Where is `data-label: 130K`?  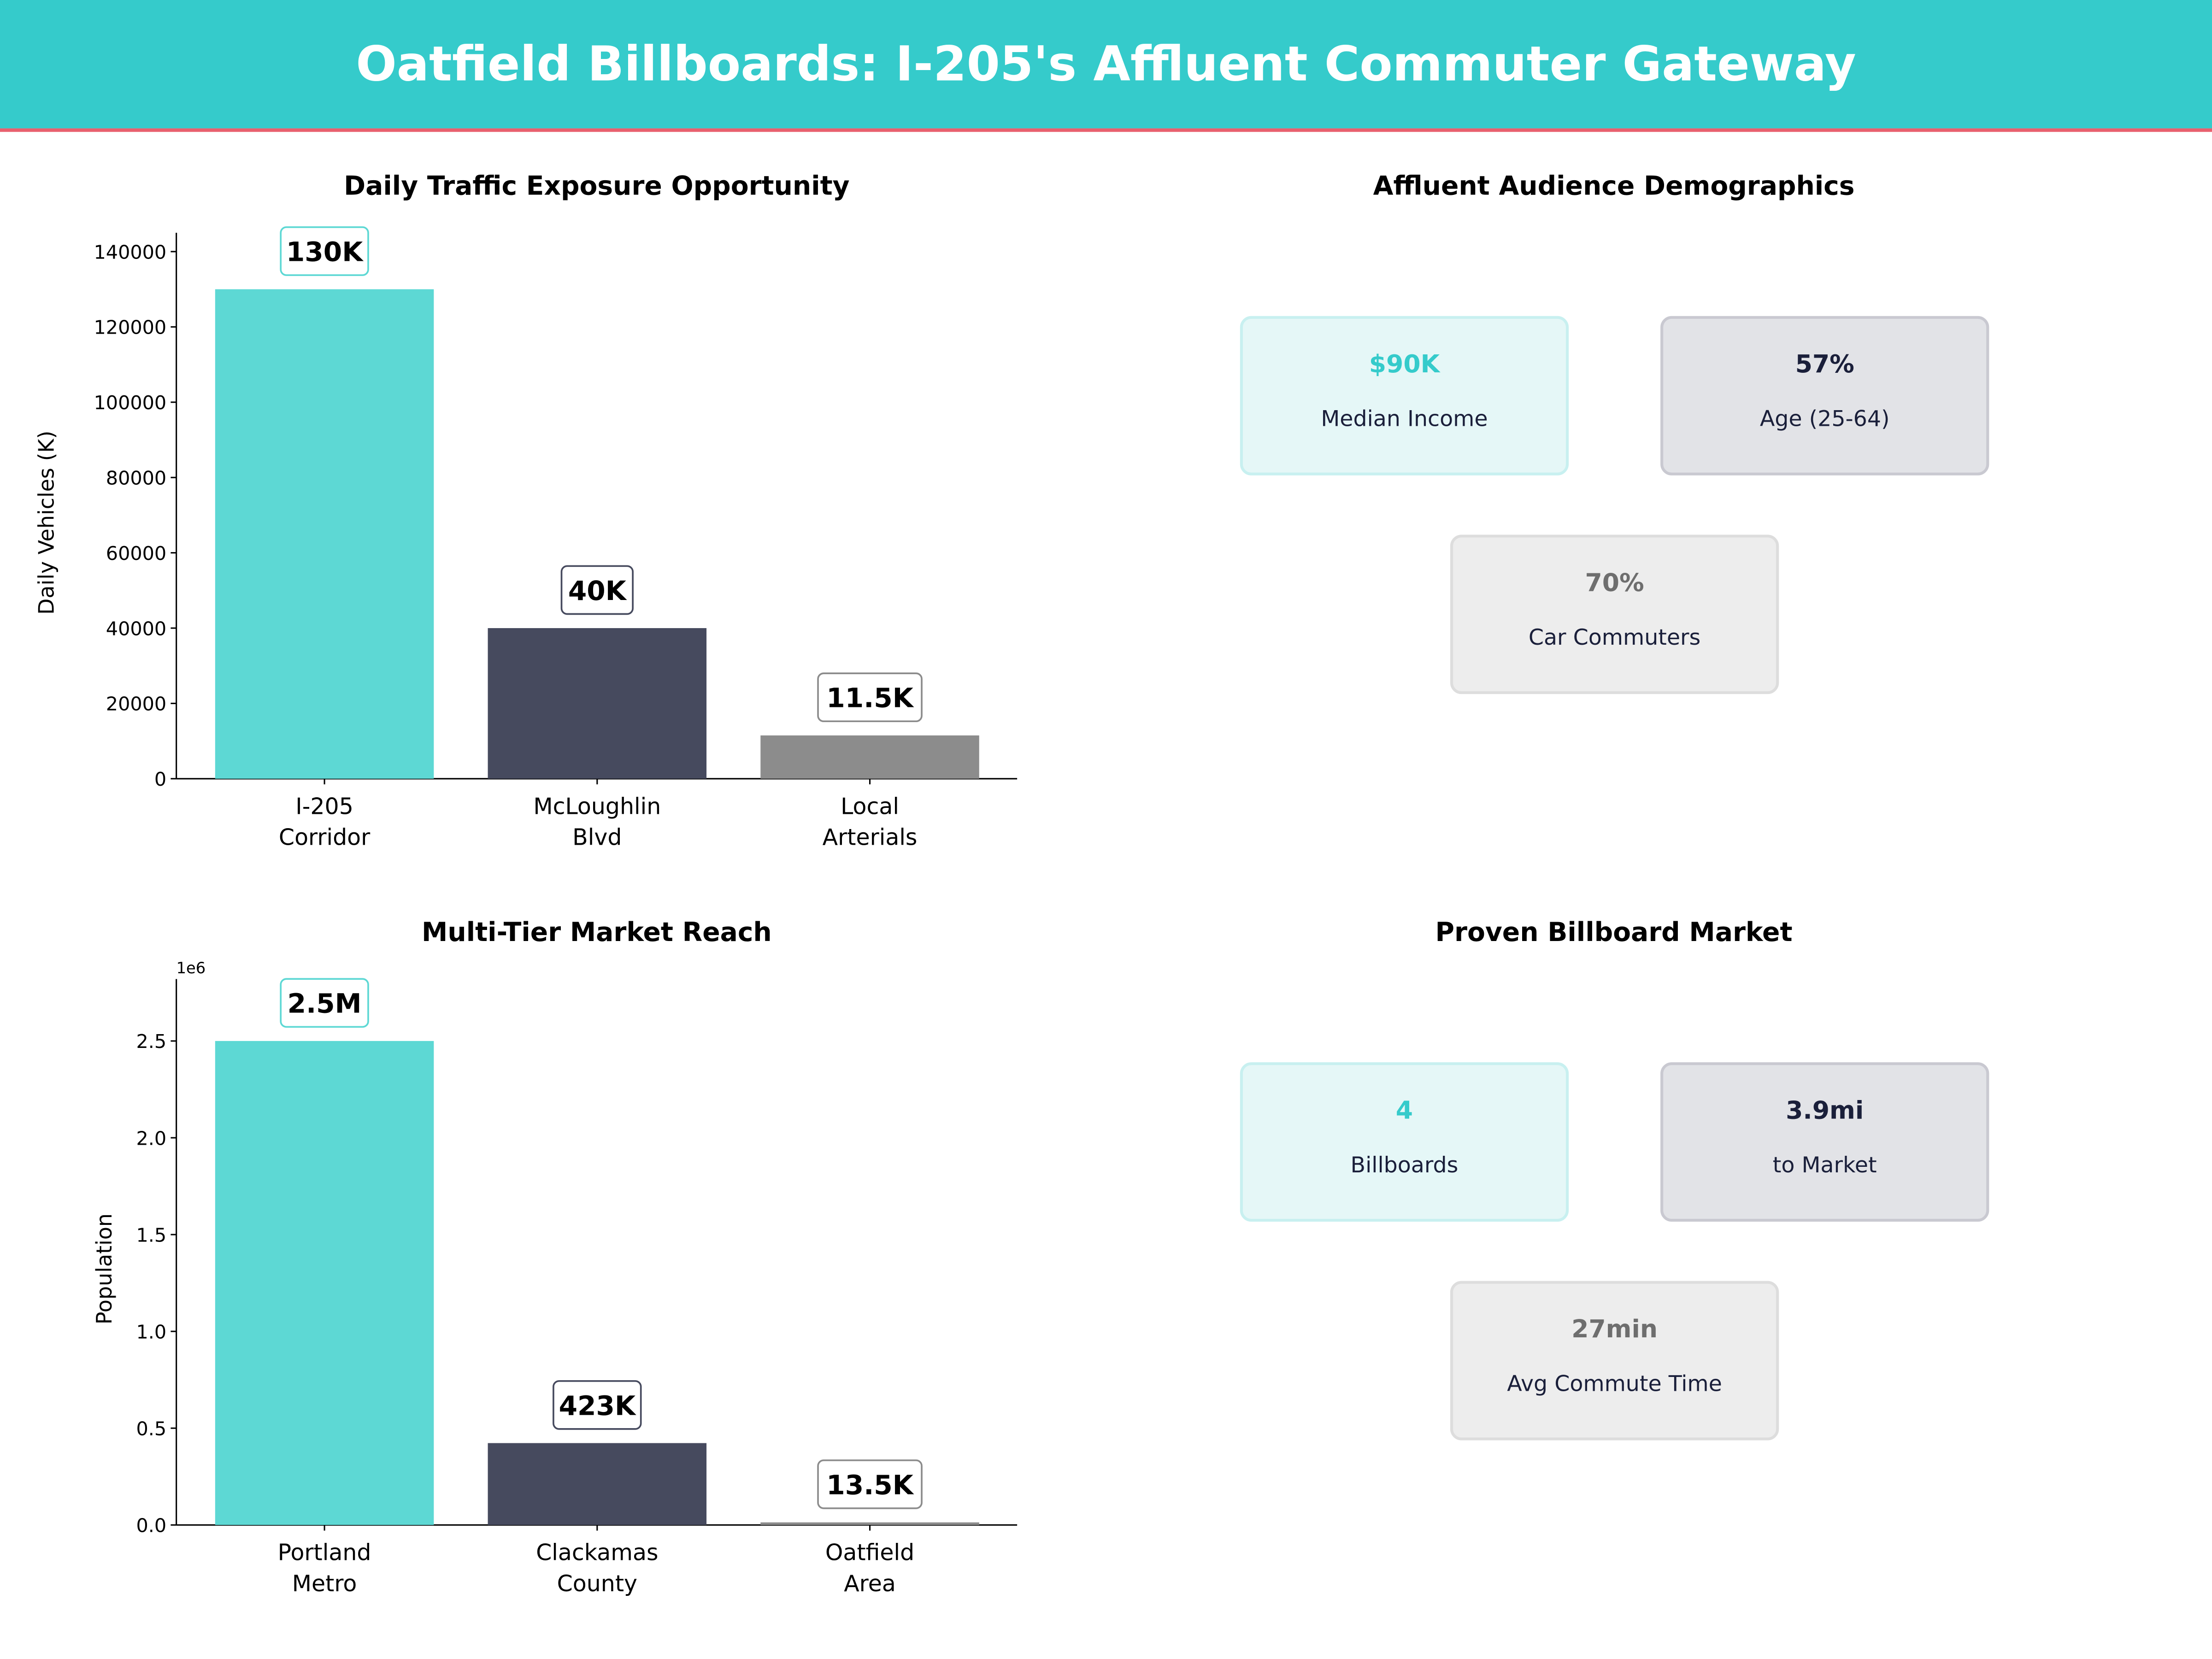
data-label: 130K is located at coordinates (325, 251).